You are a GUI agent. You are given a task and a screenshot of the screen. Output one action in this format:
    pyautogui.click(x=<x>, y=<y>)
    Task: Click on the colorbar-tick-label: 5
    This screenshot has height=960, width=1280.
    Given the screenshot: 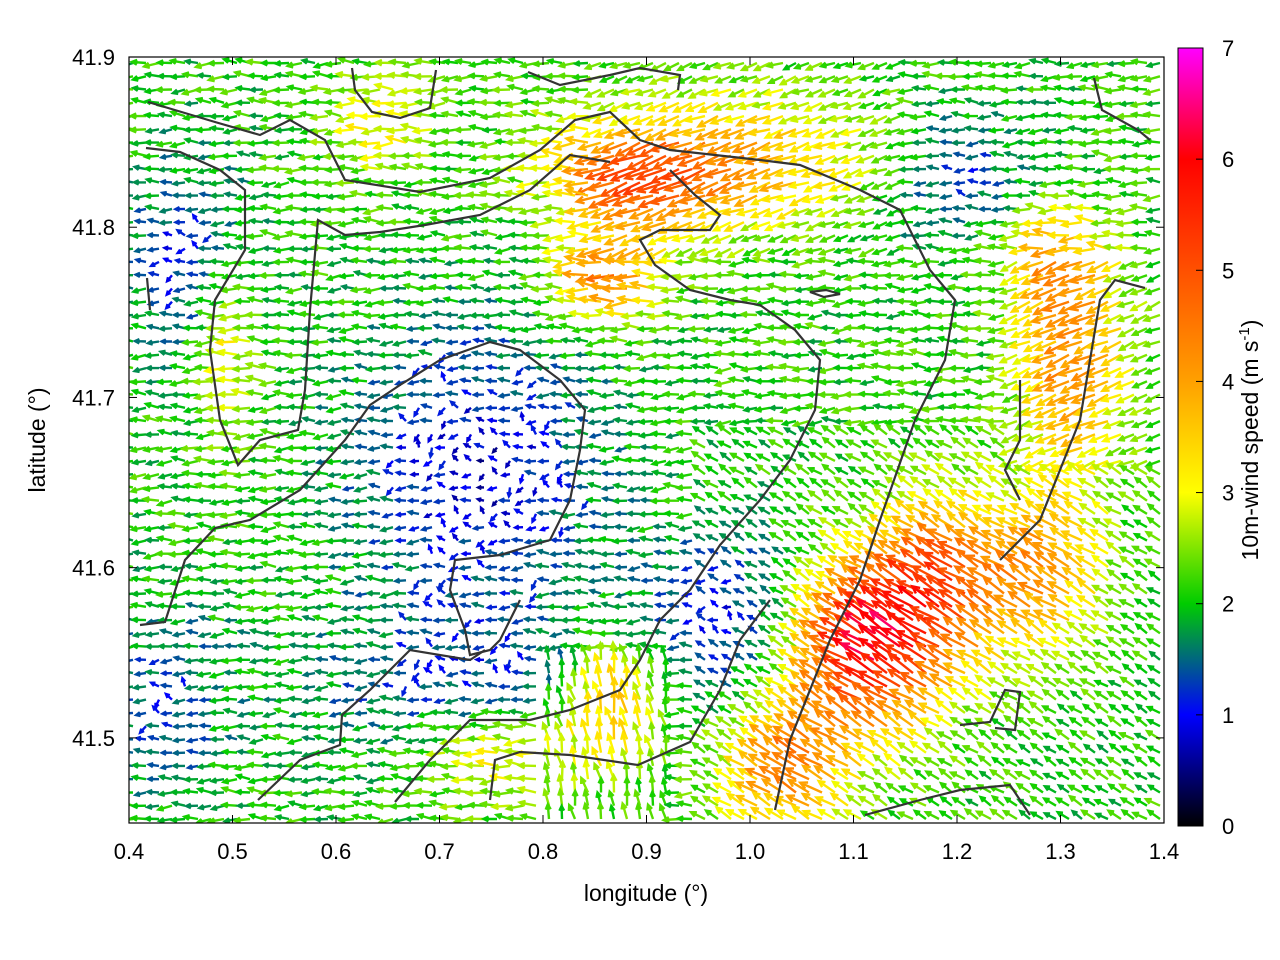 What is the action you would take?
    pyautogui.click(x=1228, y=270)
    